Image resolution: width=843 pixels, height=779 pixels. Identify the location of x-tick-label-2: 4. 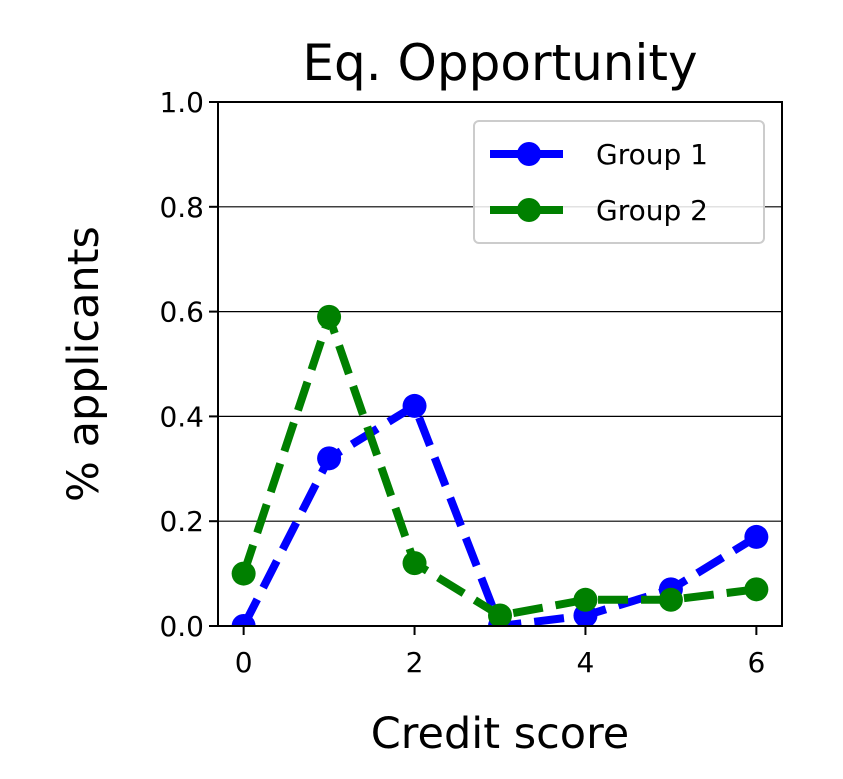
(586, 662).